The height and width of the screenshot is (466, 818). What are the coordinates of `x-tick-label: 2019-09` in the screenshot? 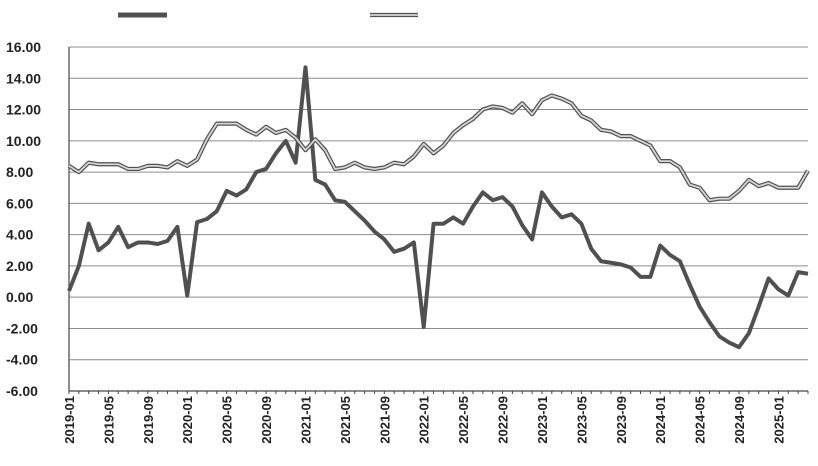 It's located at (148, 420).